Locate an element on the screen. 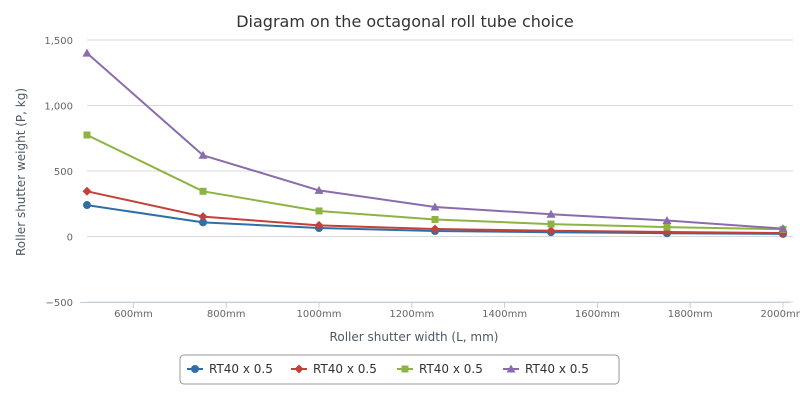  y-tick-label: −500 is located at coordinates (59, 303).